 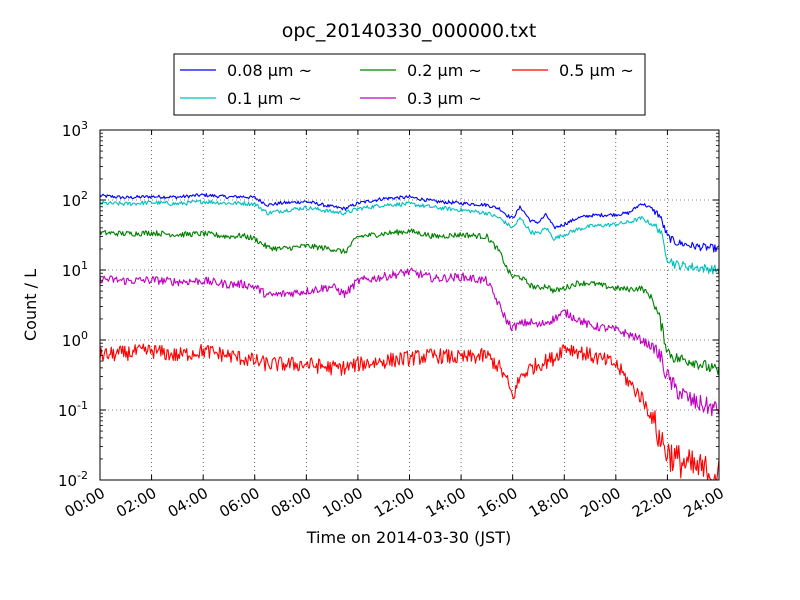 What do you see at coordinates (73, 409) in the screenshot?
I see `y-tick-label: 10⁻¹` at bounding box center [73, 409].